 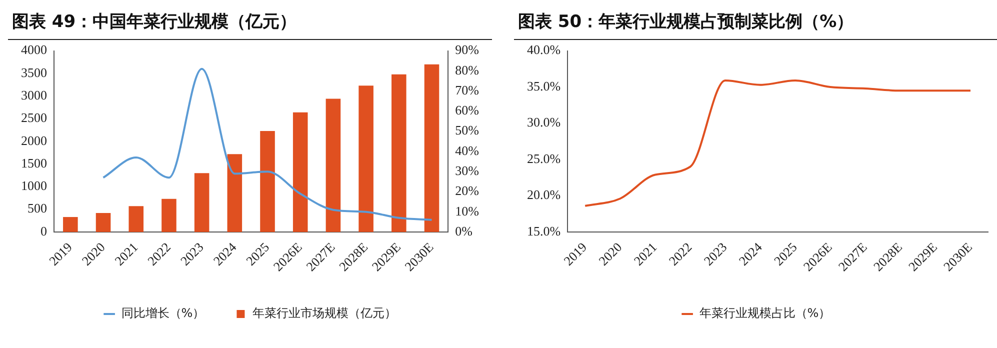 What do you see at coordinates (34, 95) in the screenshot?
I see `y-tick-label: 3000` at bounding box center [34, 95].